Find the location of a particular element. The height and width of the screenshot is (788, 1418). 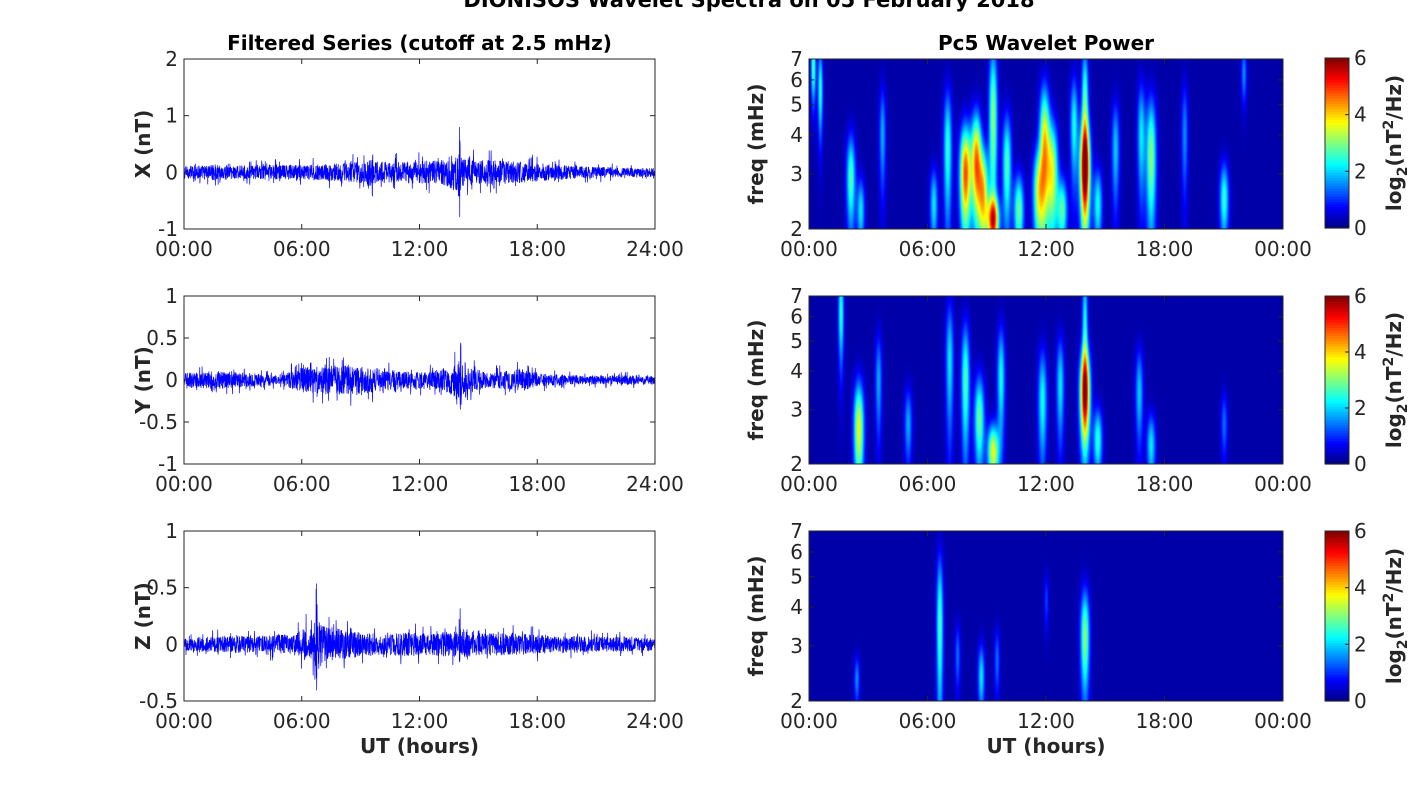

panel-title: Pc5 Wavelet Power is located at coordinates (1046, 43).